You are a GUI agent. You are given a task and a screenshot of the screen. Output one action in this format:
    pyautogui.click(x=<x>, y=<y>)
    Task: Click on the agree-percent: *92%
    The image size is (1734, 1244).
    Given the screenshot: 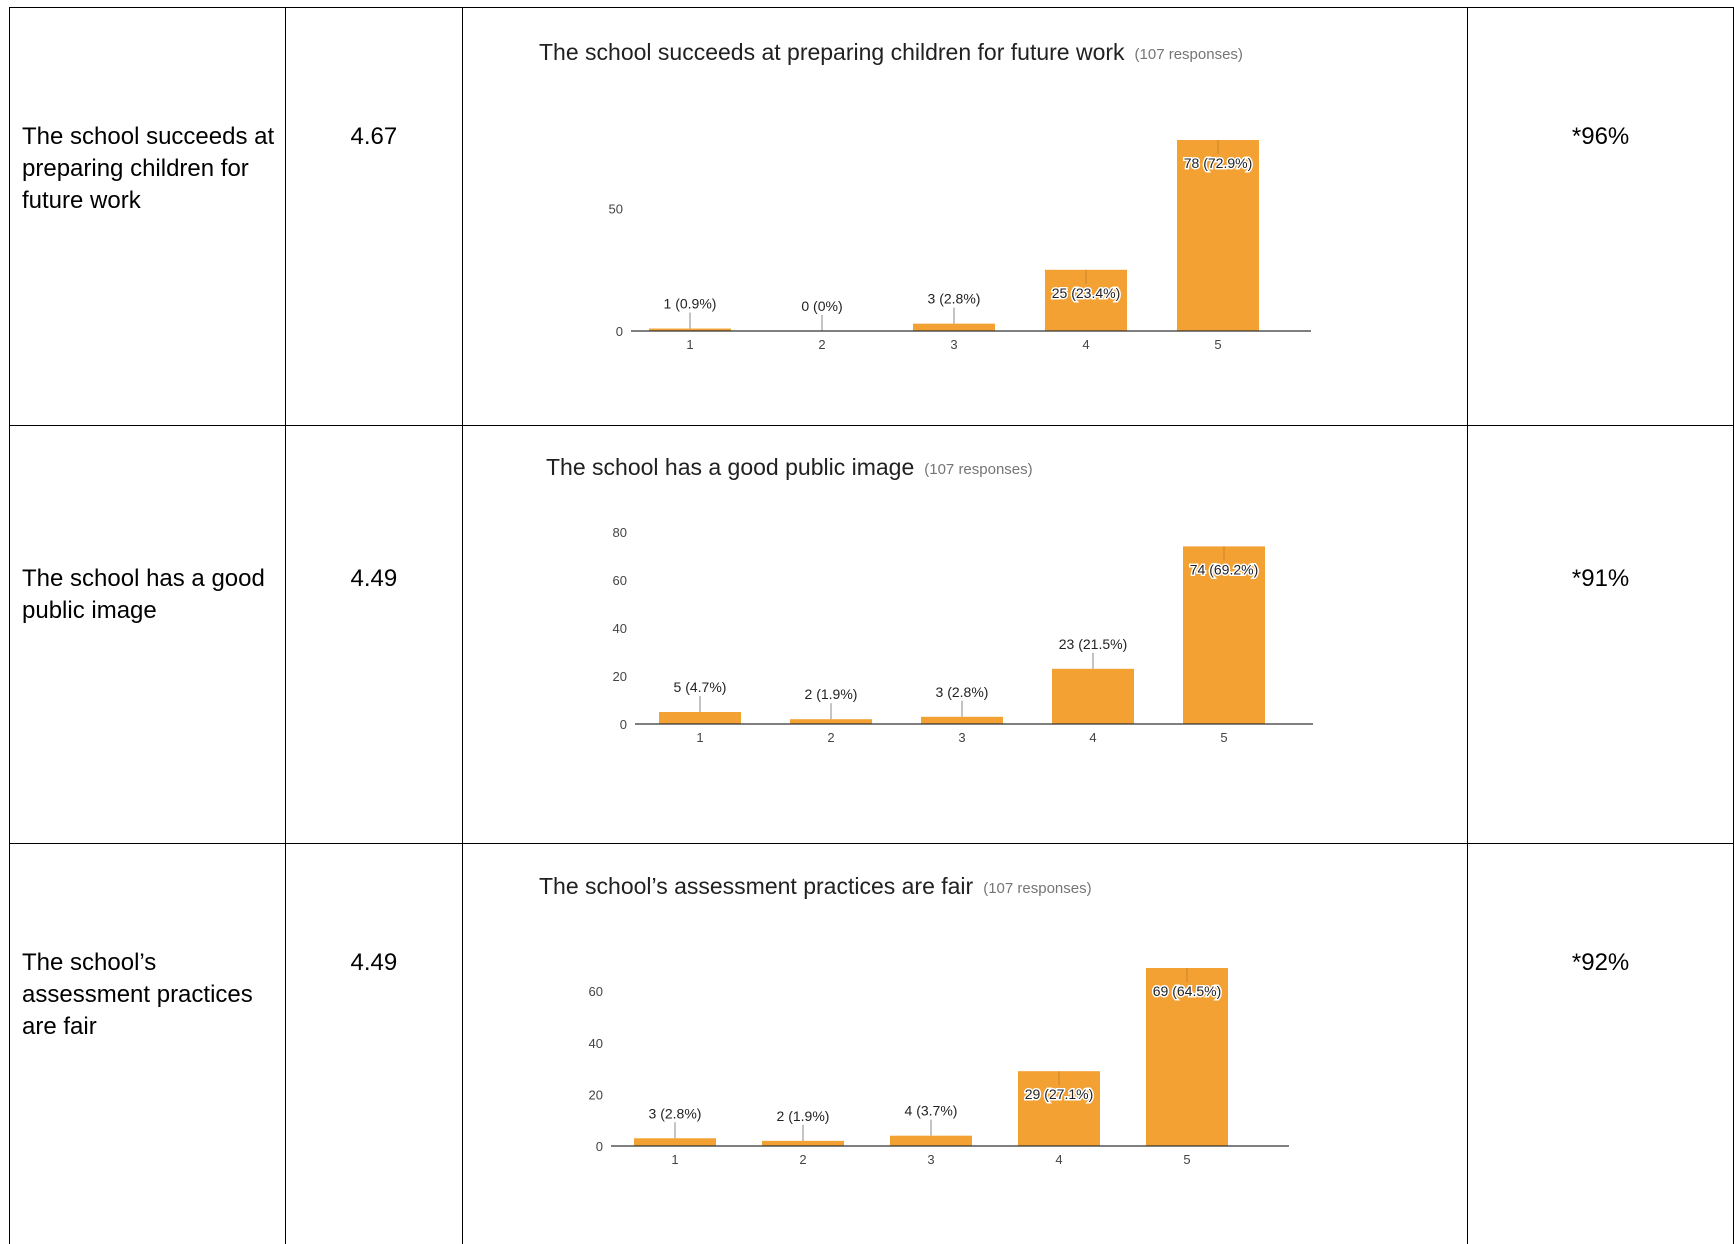 What is the action you would take?
    pyautogui.click(x=1600, y=962)
    